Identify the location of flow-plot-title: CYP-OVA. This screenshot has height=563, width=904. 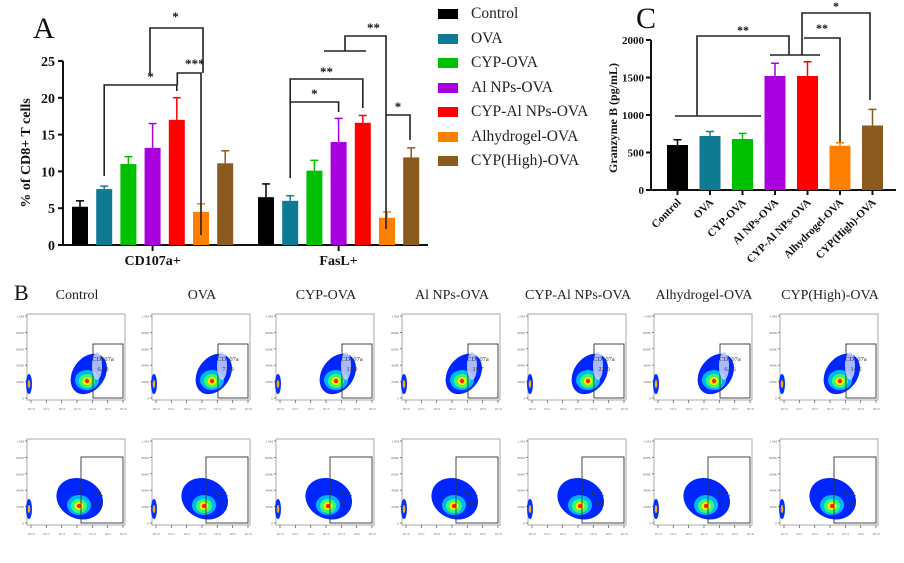
(326, 295).